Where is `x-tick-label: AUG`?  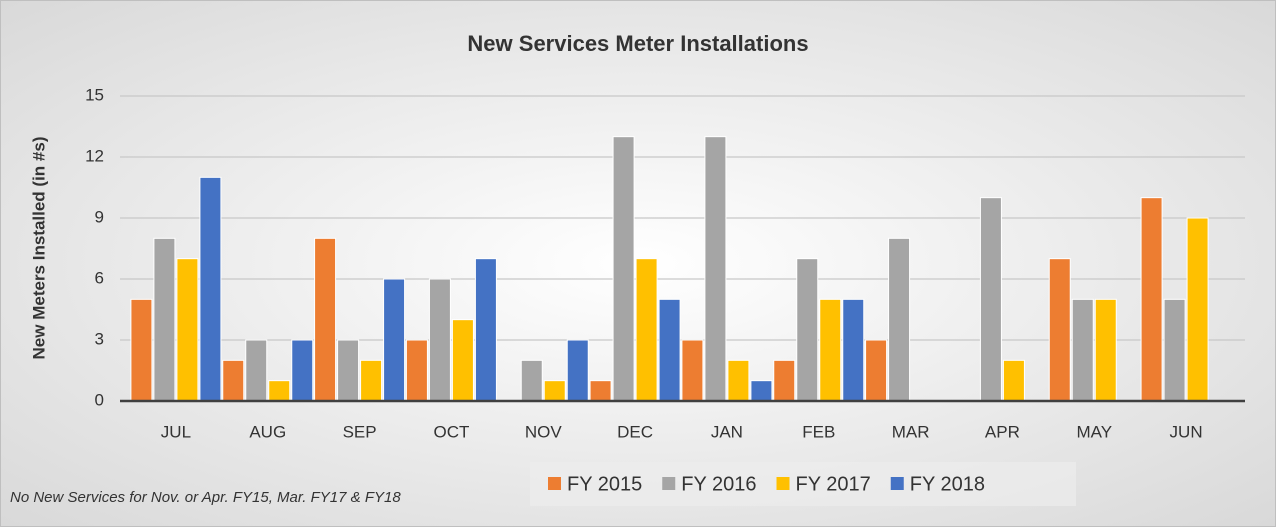 x-tick-label: AUG is located at coordinates (267, 431).